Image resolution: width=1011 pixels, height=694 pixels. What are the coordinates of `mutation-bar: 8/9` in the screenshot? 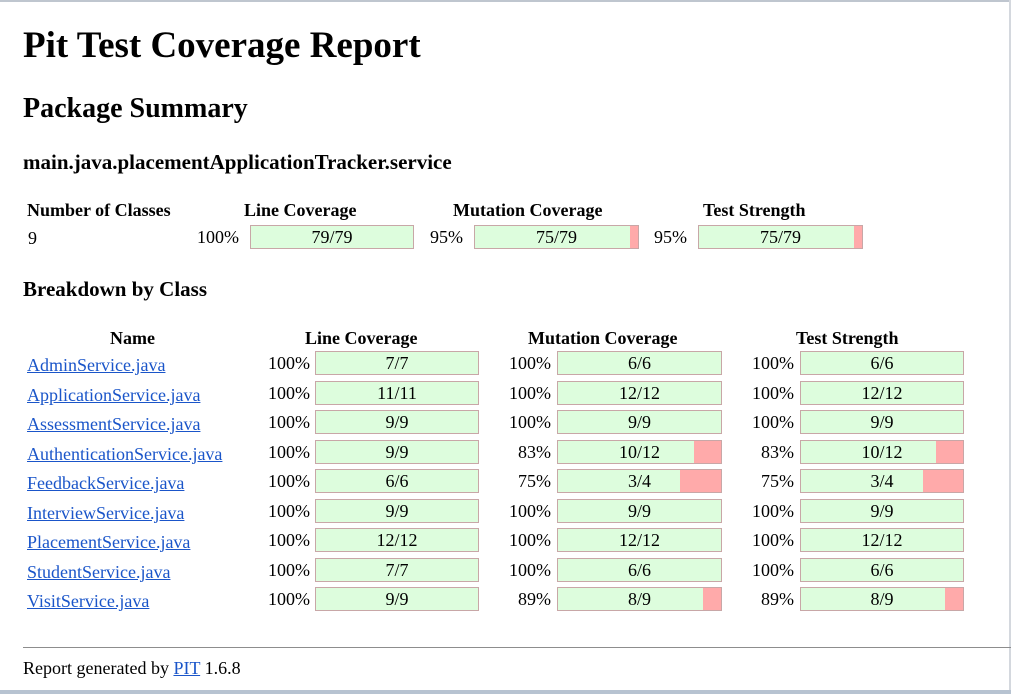 It's located at (639, 599).